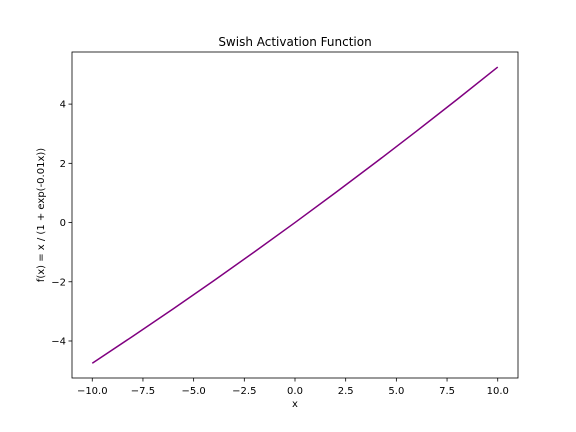 The width and height of the screenshot is (576, 432). What do you see at coordinates (295, 404) in the screenshot?
I see `x-axis-label: x` at bounding box center [295, 404].